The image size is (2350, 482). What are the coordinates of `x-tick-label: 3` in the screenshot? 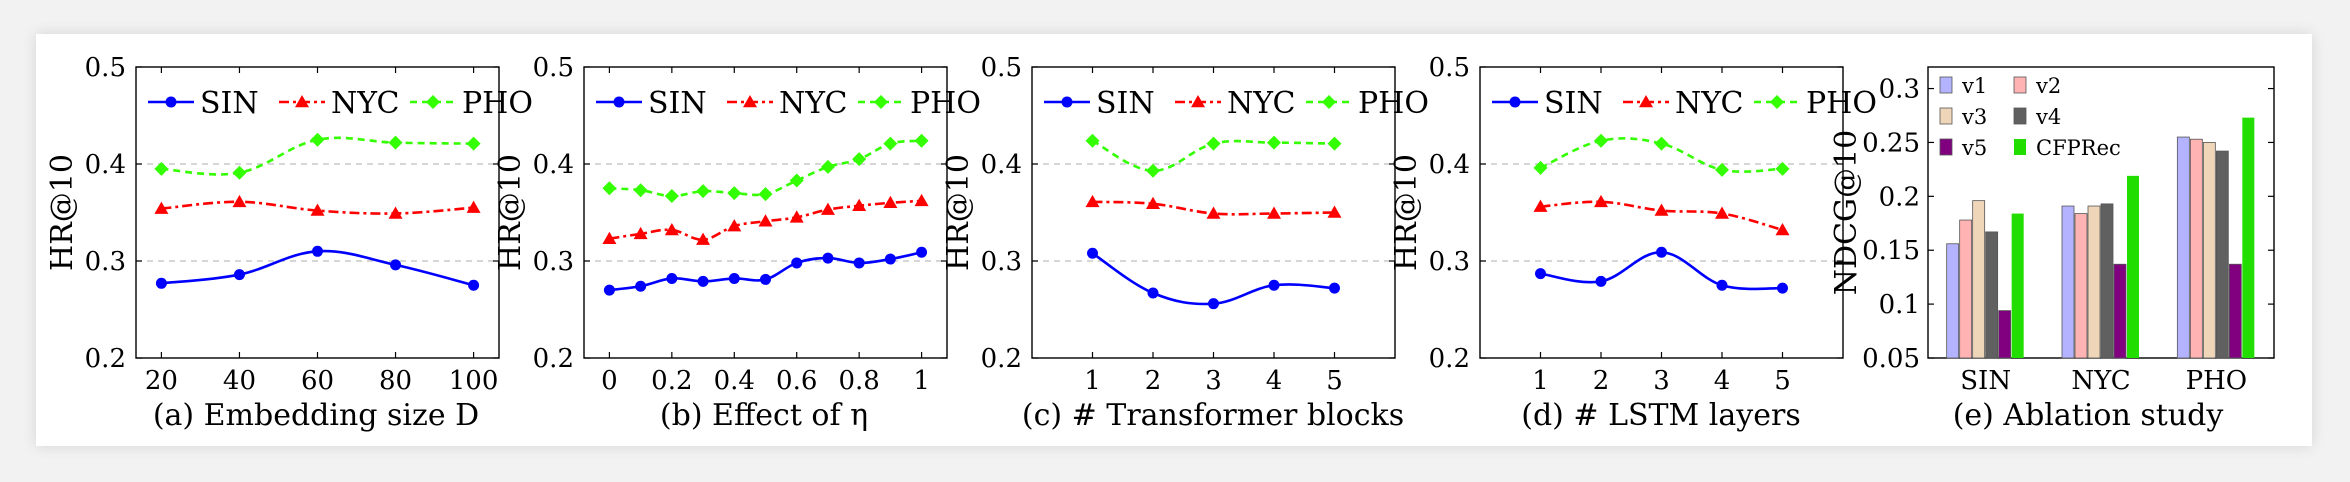 It's located at (1213, 381).